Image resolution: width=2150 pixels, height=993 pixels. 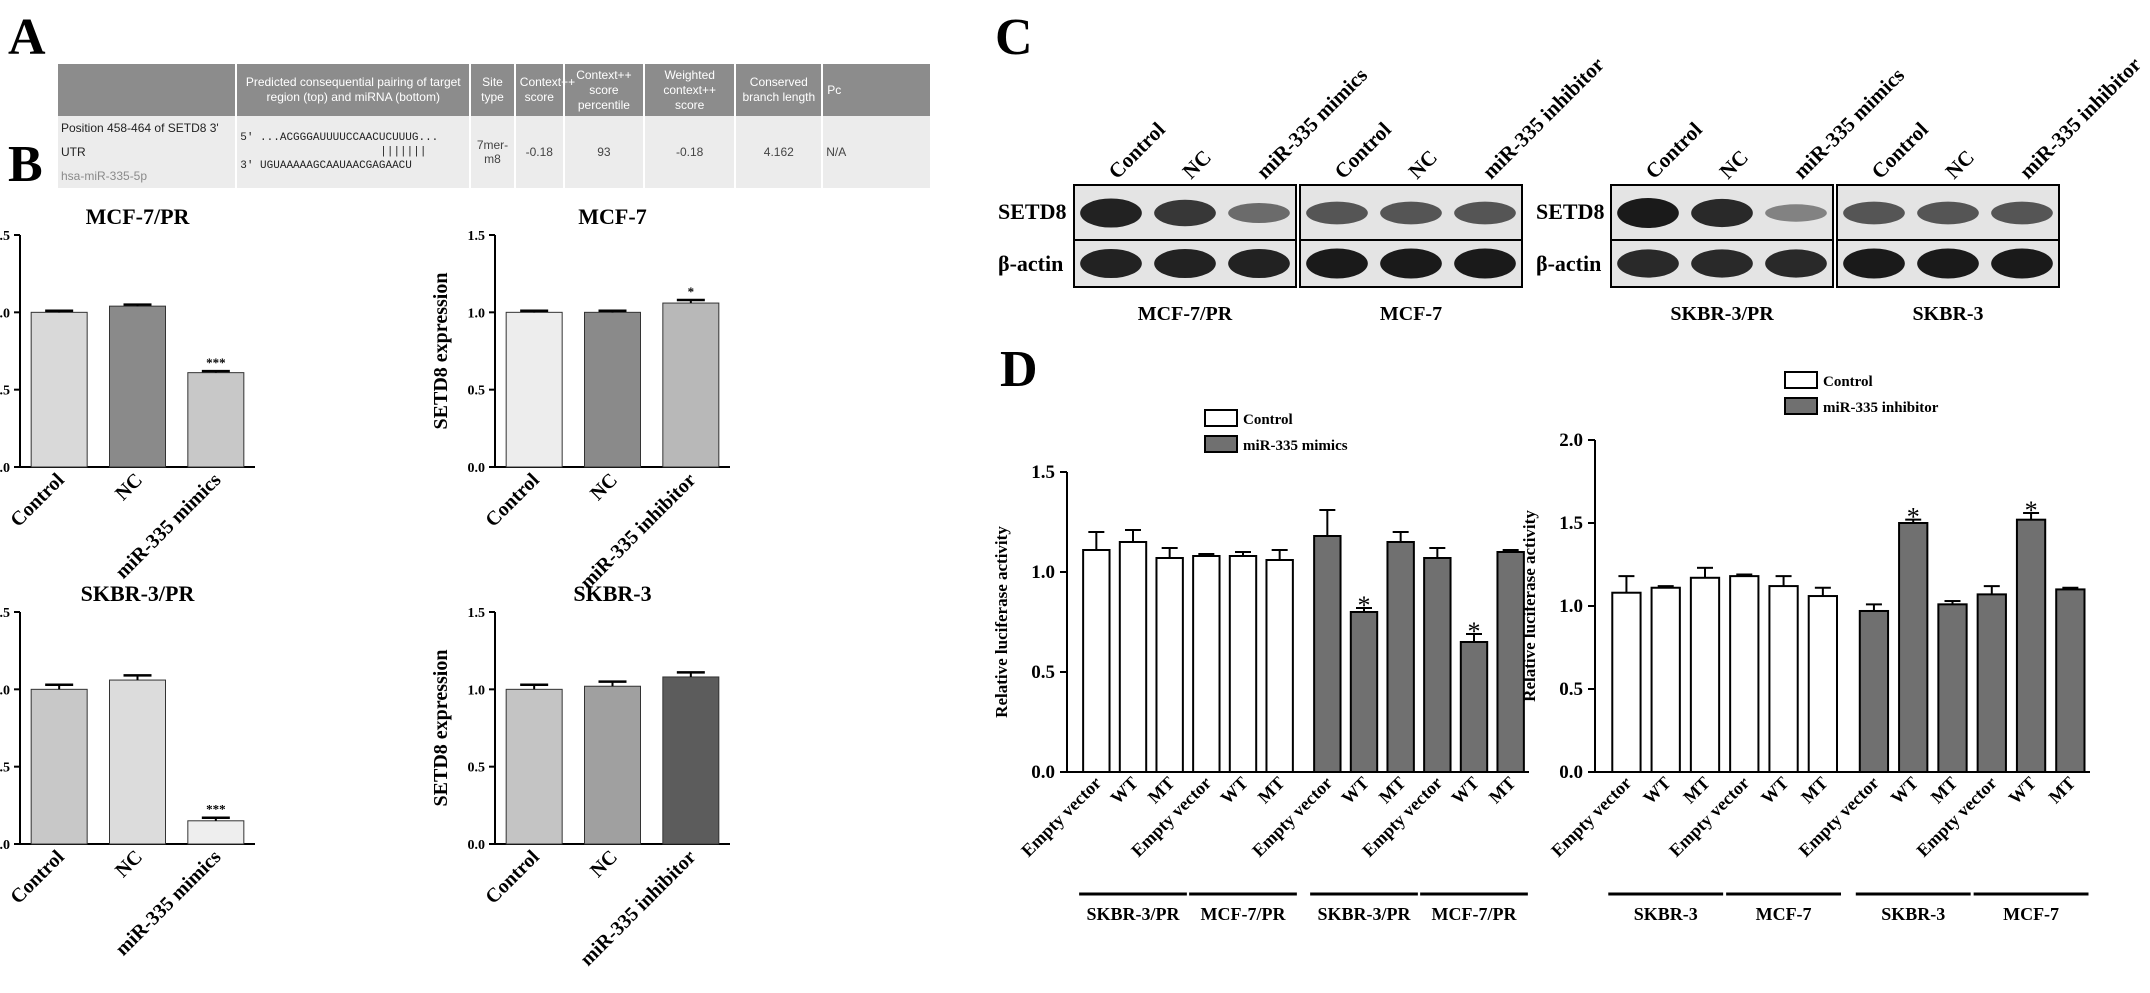 I want to click on chart-title: MCF-7, so click(x=612, y=216).